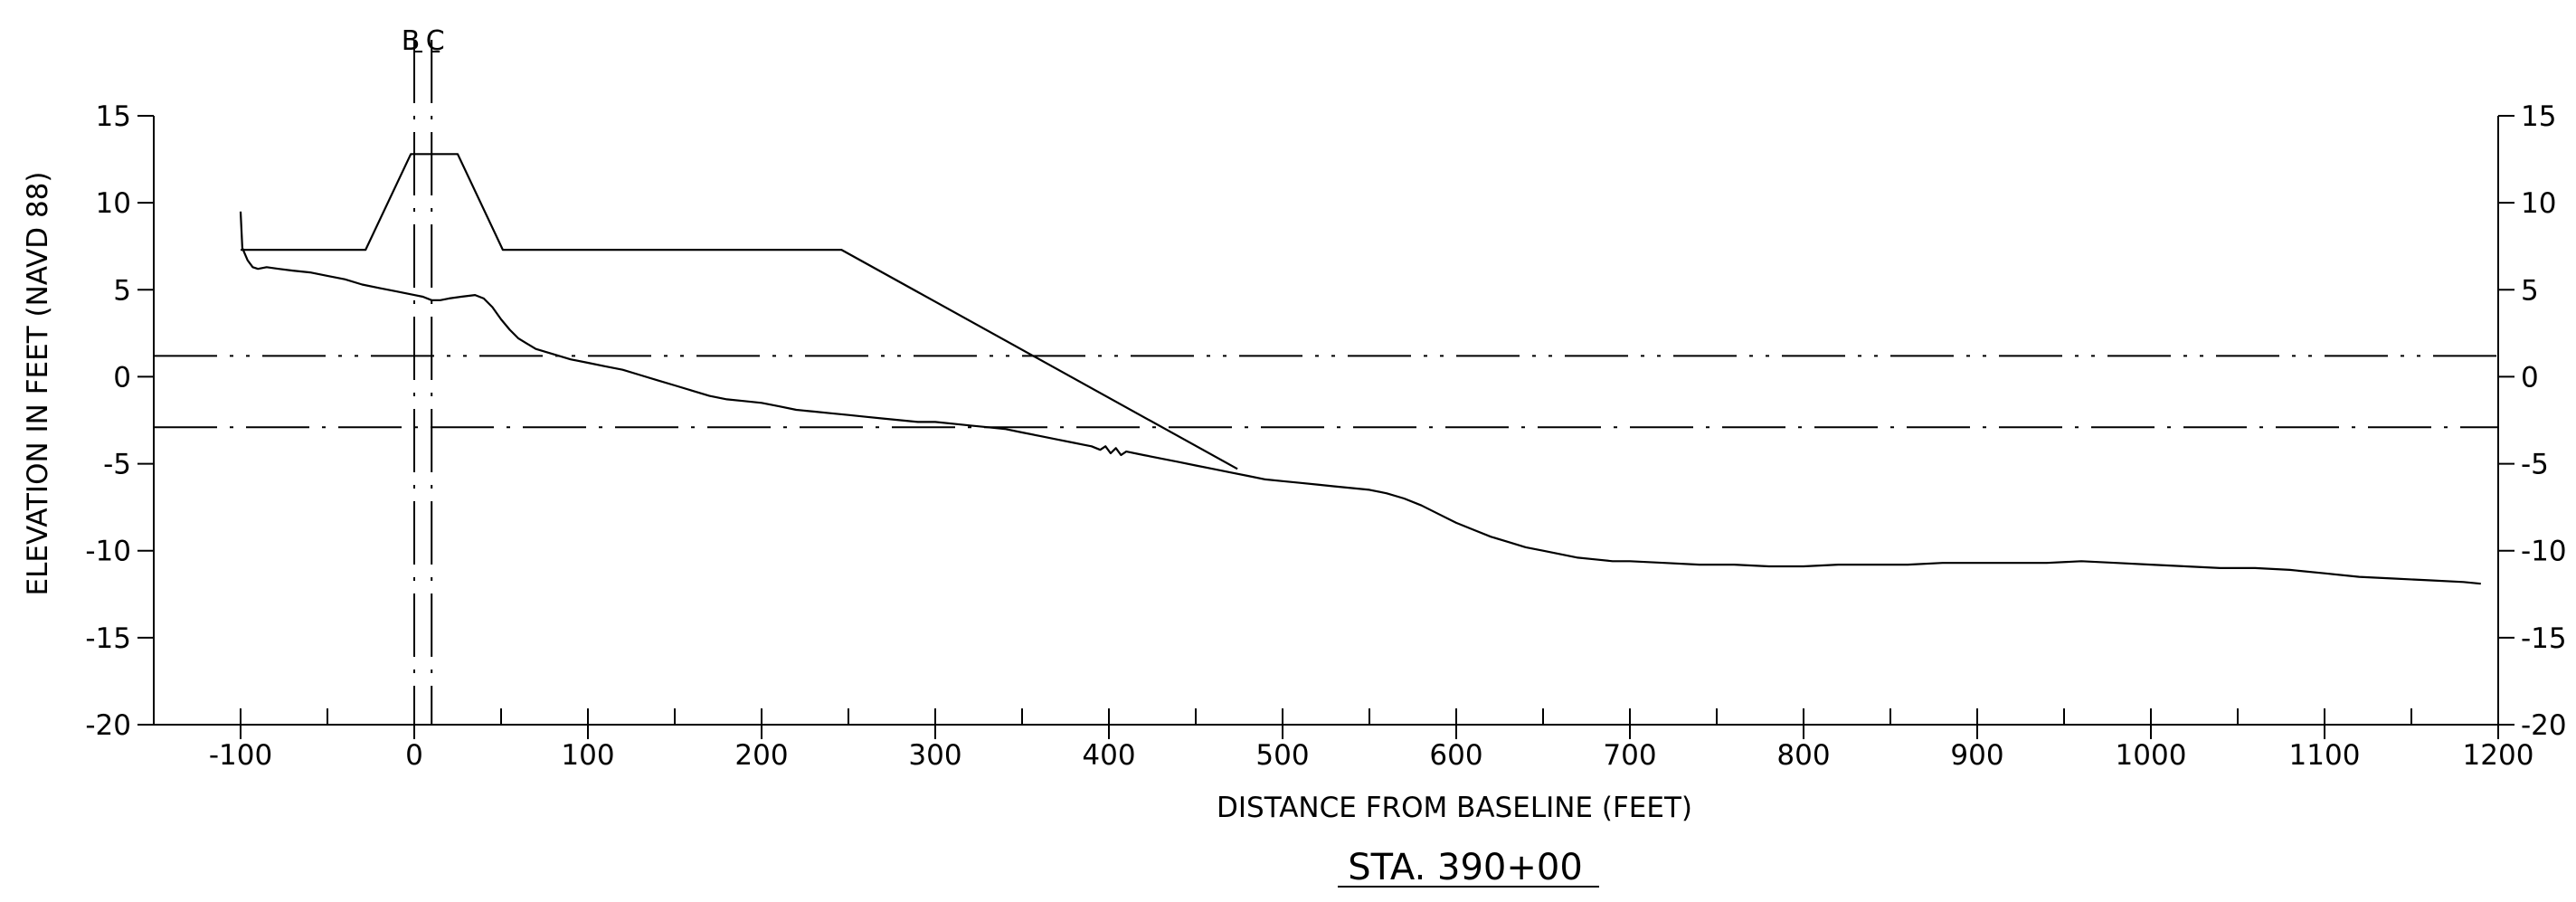 The image size is (2576, 902). Describe the element at coordinates (2499, 755) in the screenshot. I see `x-tick-label: 1200` at that location.